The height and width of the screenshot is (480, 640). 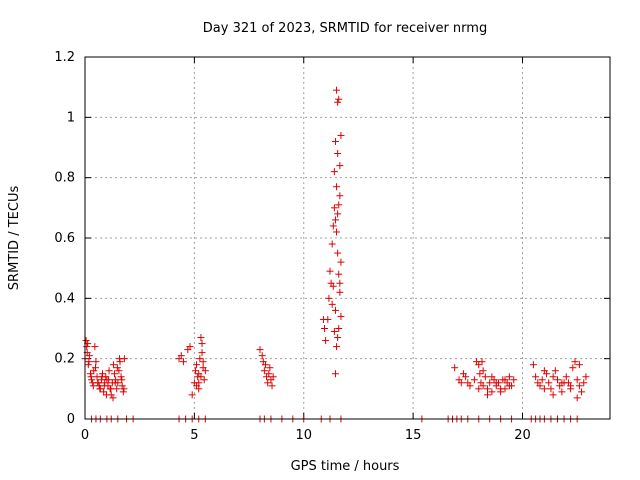 I want to click on x-tick-label: 5, so click(x=194, y=435).